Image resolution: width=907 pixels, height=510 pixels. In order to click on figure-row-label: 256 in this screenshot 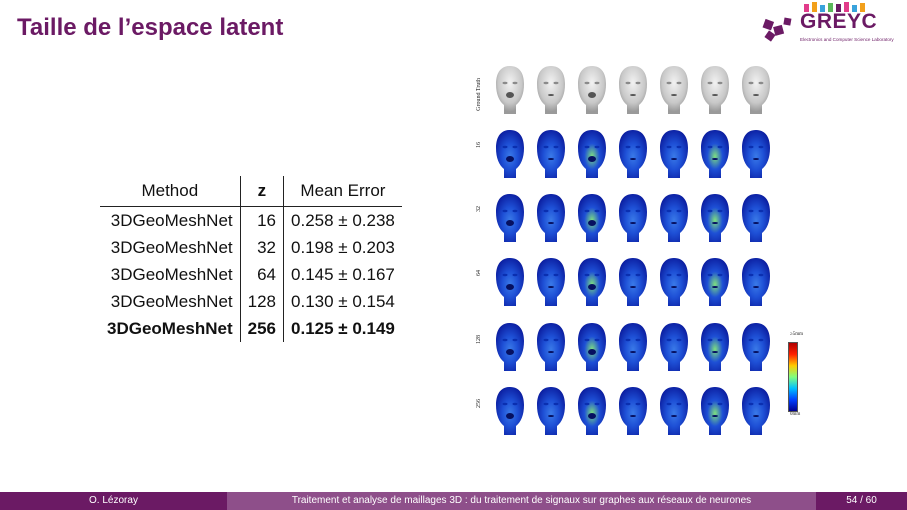, I will do `click(479, 403)`.